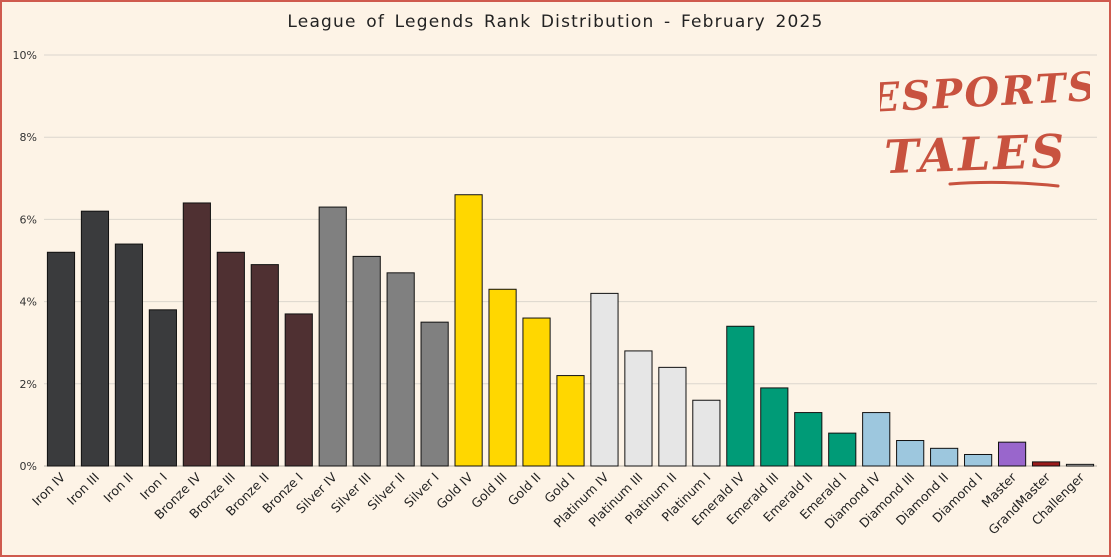 This screenshot has height=557, width=1111. What do you see at coordinates (385, 491) in the screenshot?
I see `x-tick-label: Silver II` at bounding box center [385, 491].